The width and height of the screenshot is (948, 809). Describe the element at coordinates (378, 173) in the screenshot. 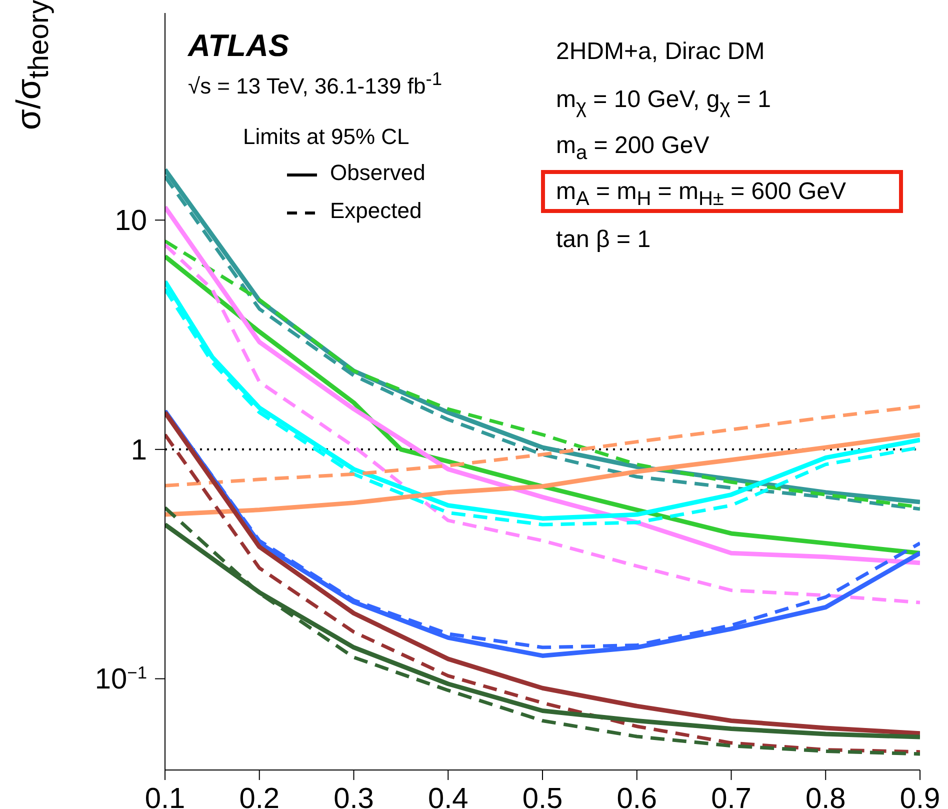

I see `annotation: Observed` at that location.